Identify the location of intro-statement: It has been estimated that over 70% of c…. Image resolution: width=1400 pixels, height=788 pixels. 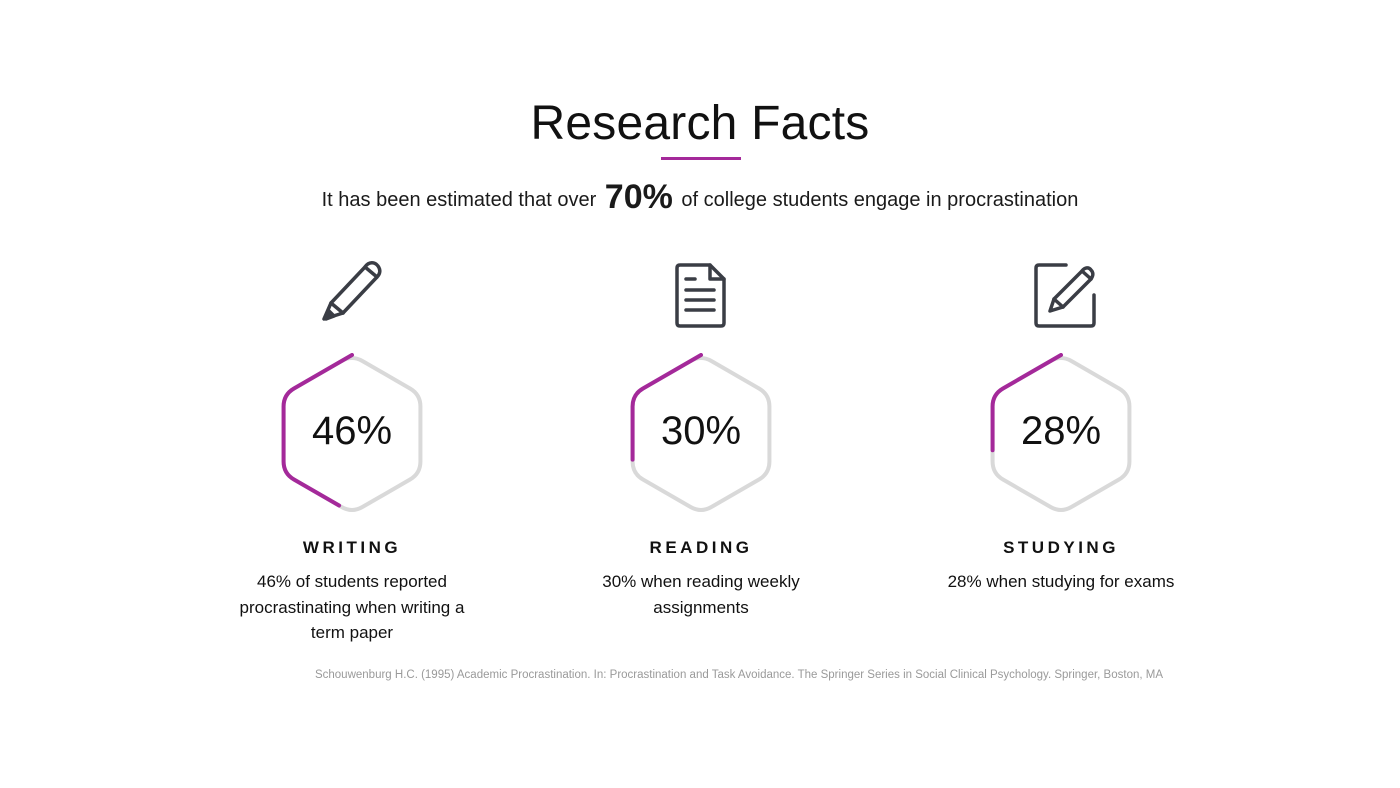
(700, 197).